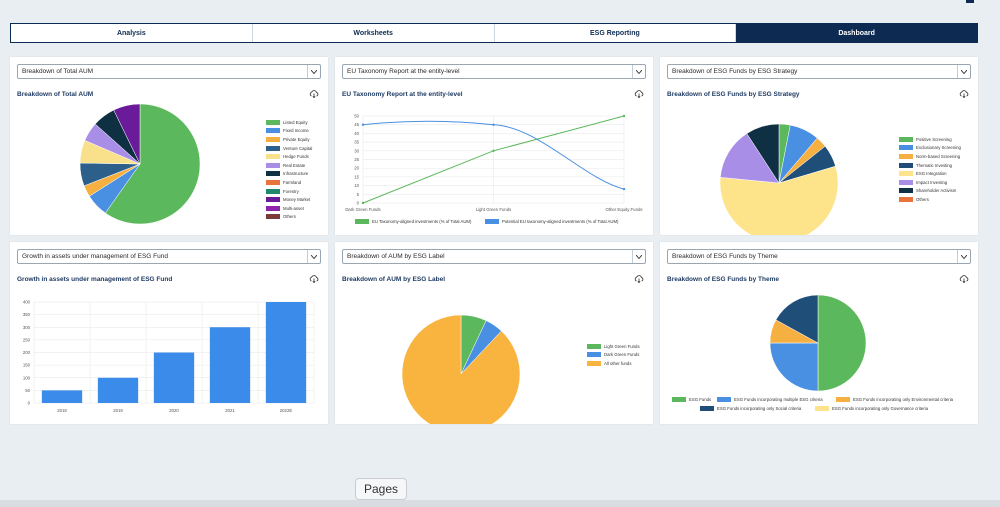  Describe the element at coordinates (62, 410) in the screenshot. I see `x-tick-label: 2018` at that location.